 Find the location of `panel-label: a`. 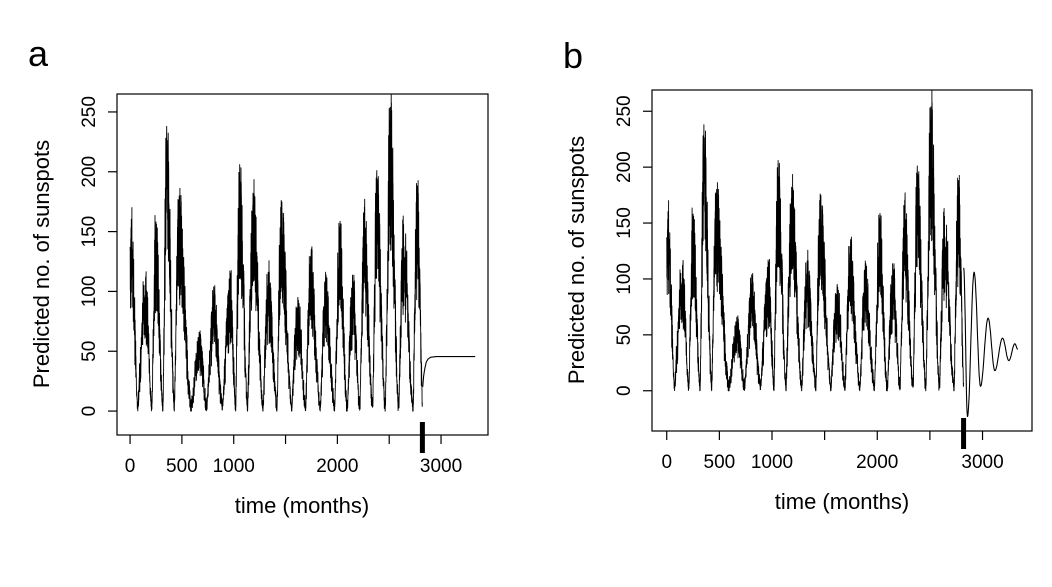

panel-label: a is located at coordinates (38, 53).